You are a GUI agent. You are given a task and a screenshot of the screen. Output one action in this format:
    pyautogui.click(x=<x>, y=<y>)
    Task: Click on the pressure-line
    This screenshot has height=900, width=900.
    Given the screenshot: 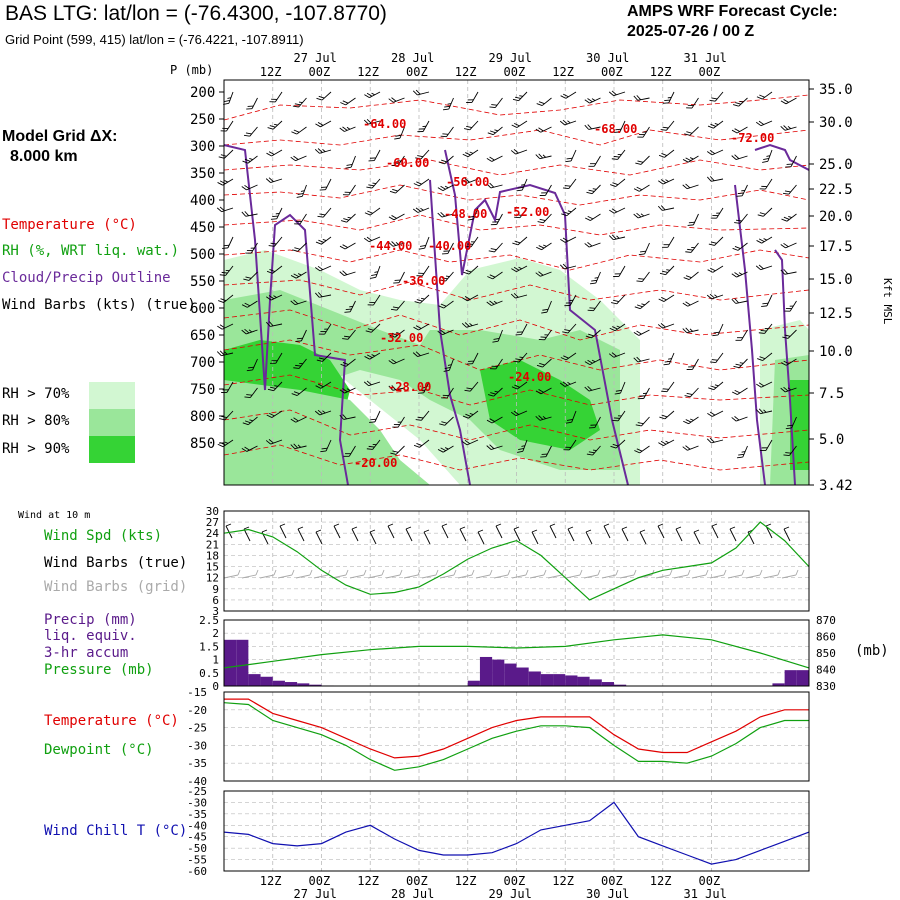 What is the action you would take?
    pyautogui.click(x=516, y=651)
    